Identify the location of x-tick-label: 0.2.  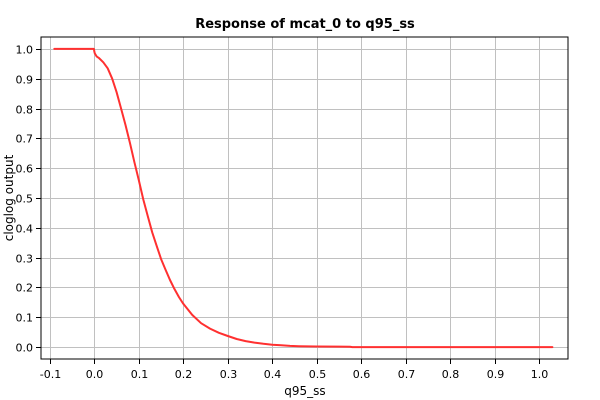
(184, 374).